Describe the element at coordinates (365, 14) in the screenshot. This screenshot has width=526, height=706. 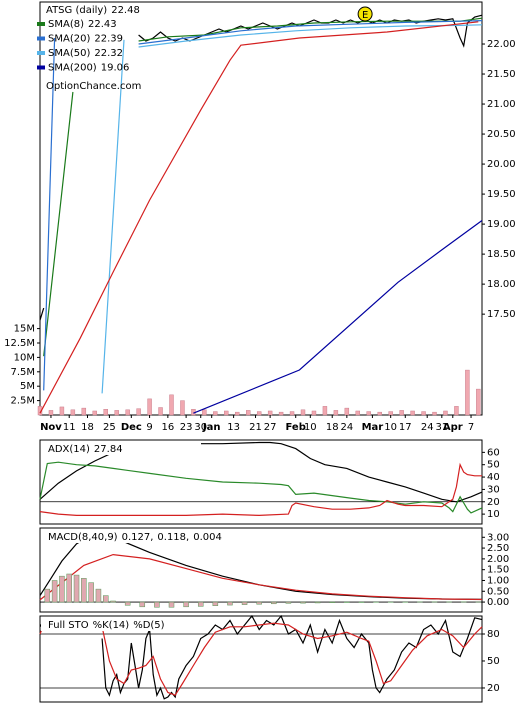
I see `annotation-marker` at that location.